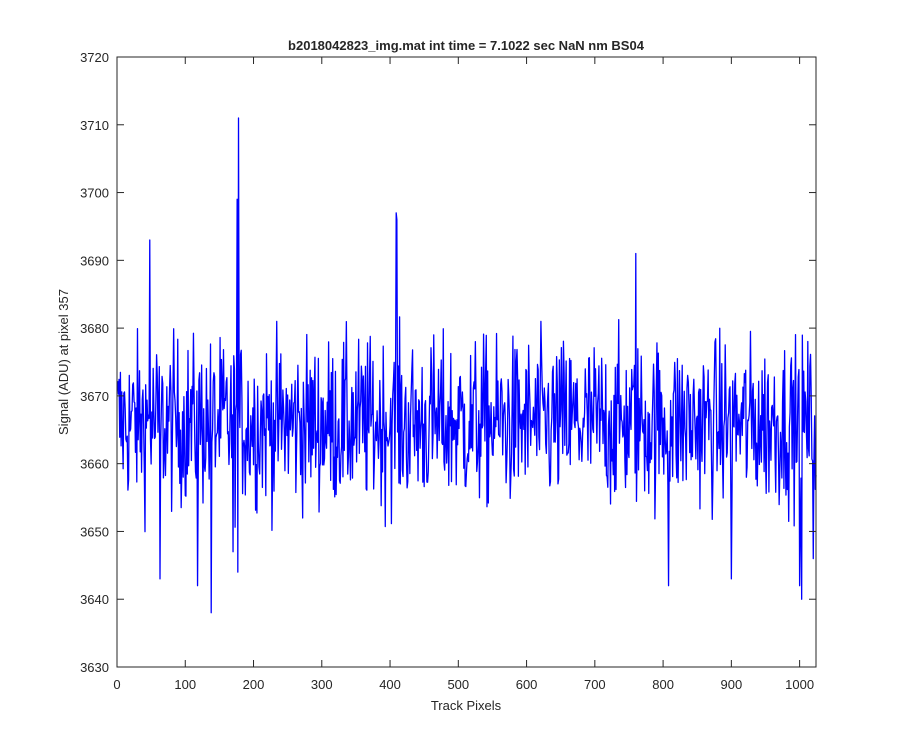 This screenshot has height=750, width=900. Describe the element at coordinates (94, 260) in the screenshot. I see `y-tick-label: 3690` at that location.